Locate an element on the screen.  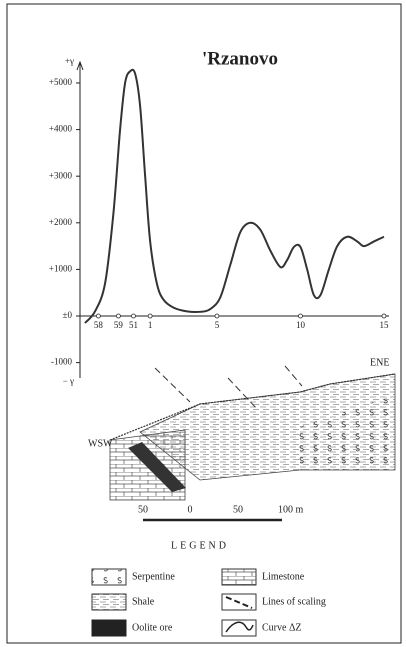
x-tick-label: 5 is located at coordinates (217, 325).